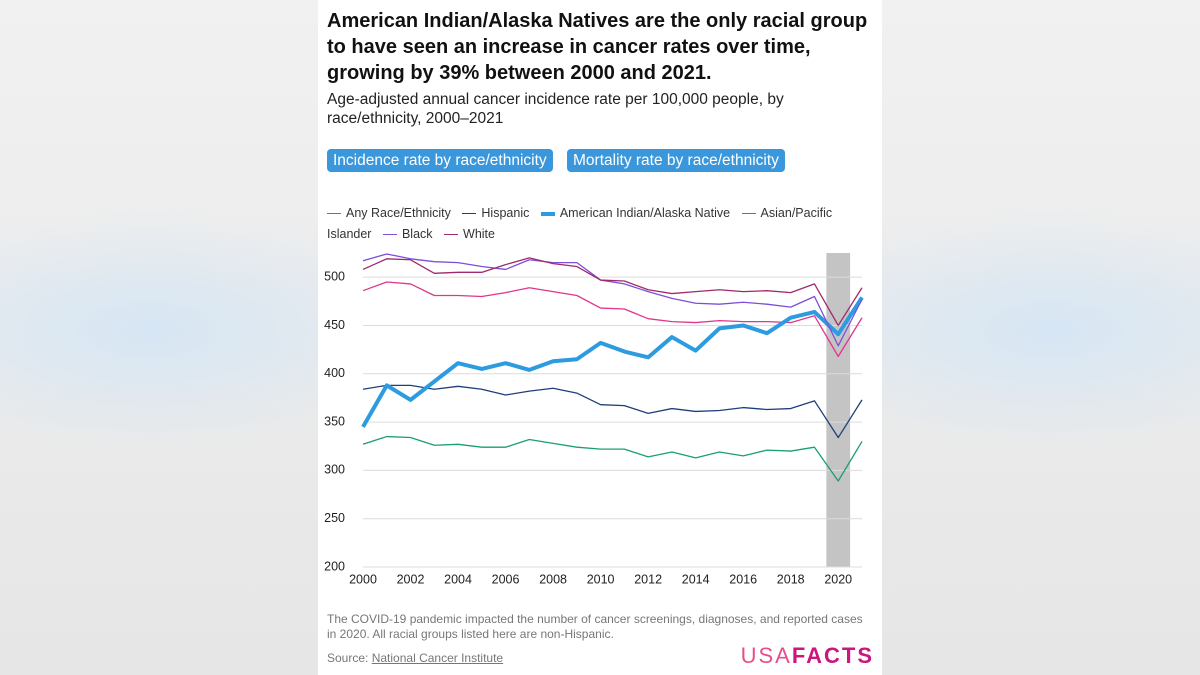 The height and width of the screenshot is (675, 1200). What do you see at coordinates (743, 579) in the screenshot?
I see `x-tick-label: 2016` at bounding box center [743, 579].